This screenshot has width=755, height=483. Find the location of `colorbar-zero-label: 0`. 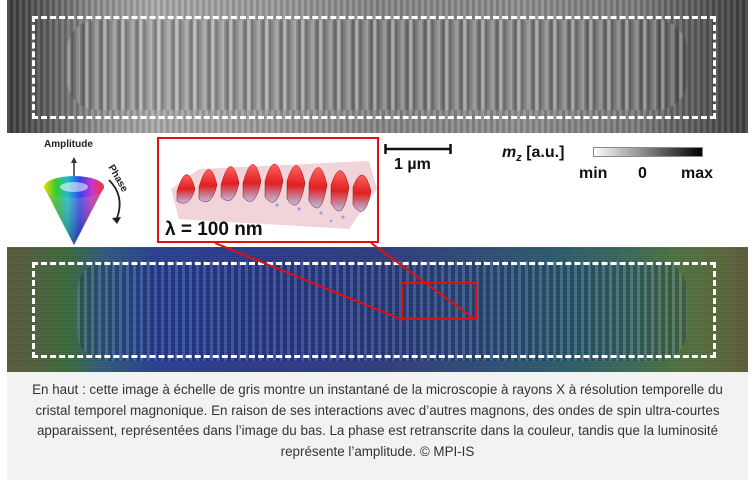

colorbar-zero-label: 0 is located at coordinates (642, 173).